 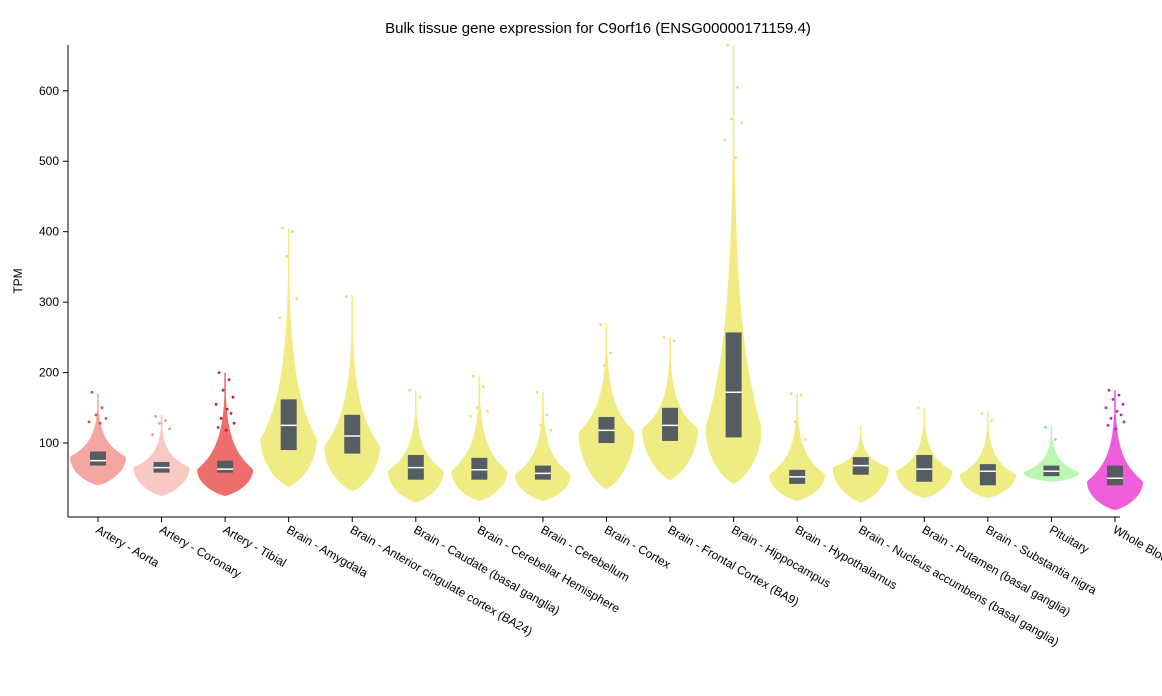 What do you see at coordinates (846, 557) in the screenshot?
I see `x-tick-label: Brain - Hypothalamus` at bounding box center [846, 557].